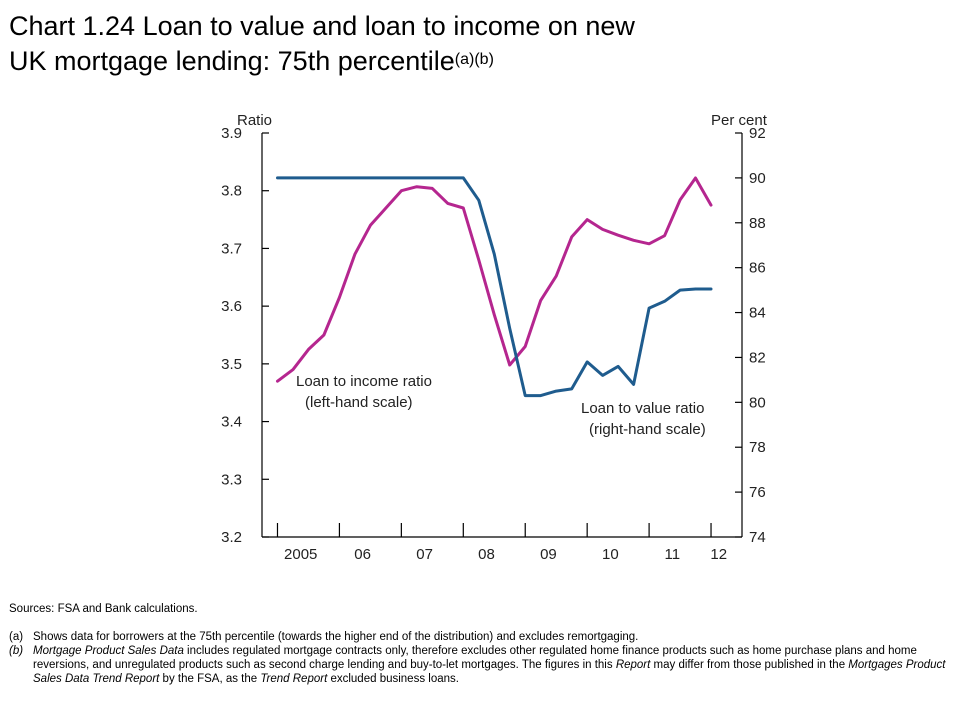 The width and height of the screenshot is (960, 720). What do you see at coordinates (231, 422) in the screenshot?
I see `left-tick-label: 3.4` at bounding box center [231, 422].